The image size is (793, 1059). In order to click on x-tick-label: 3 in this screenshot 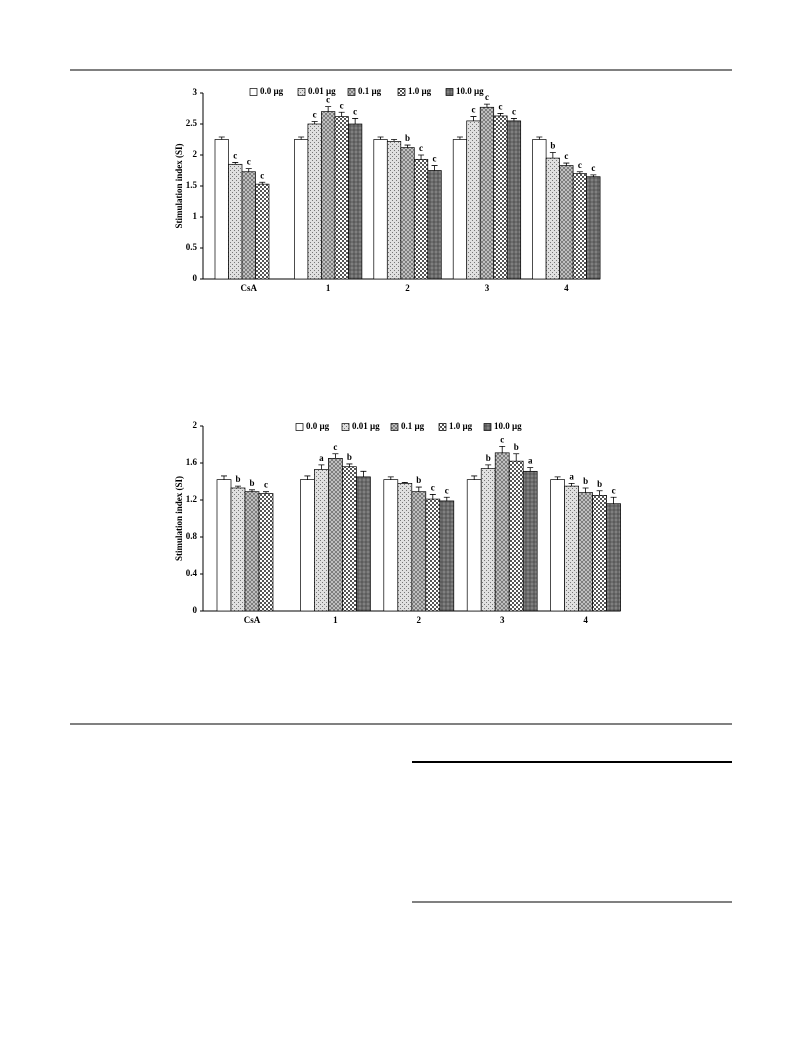, I will do `click(487, 288)`.